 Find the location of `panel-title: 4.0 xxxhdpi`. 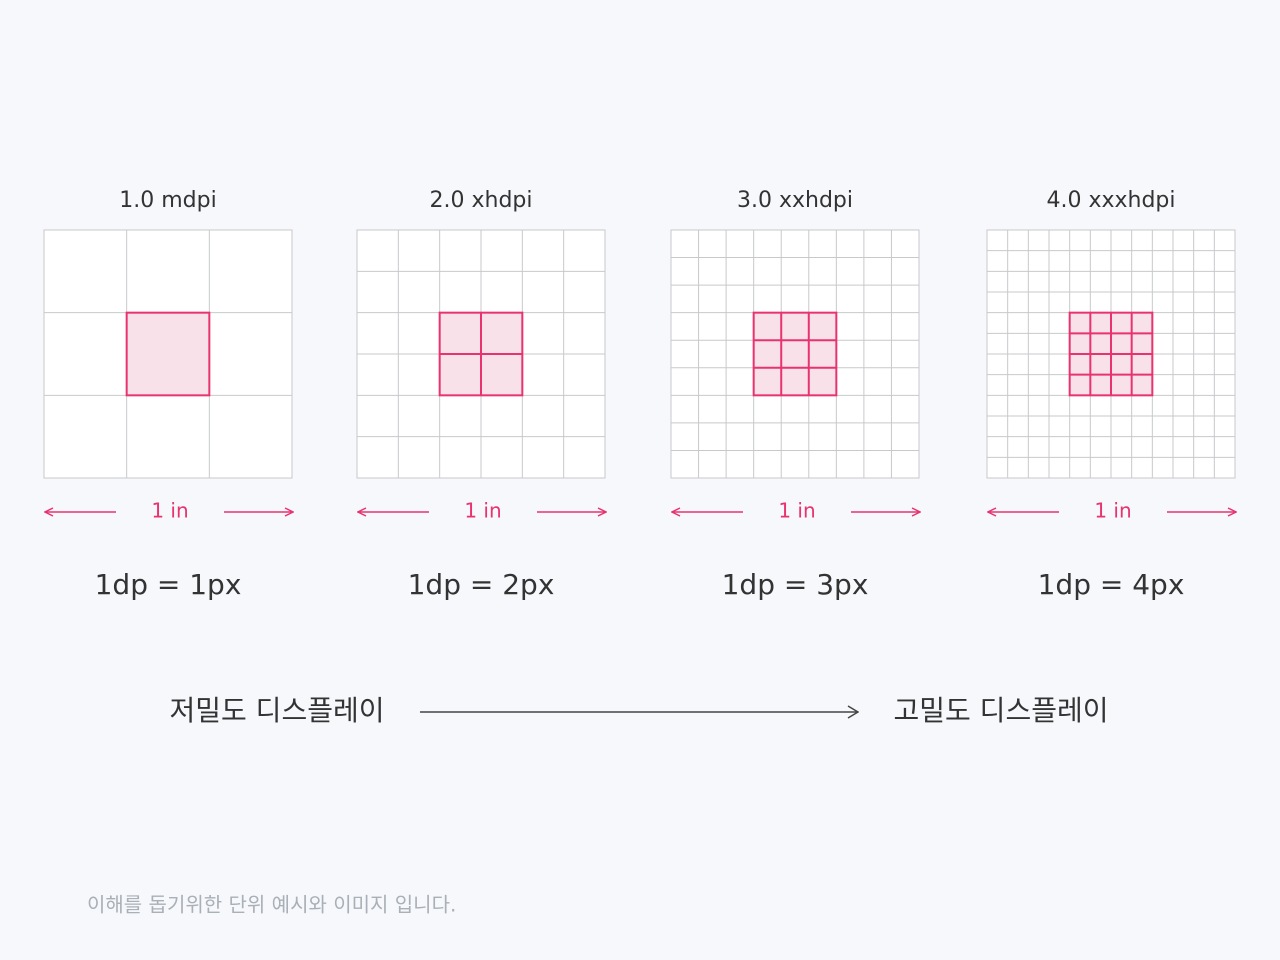

panel-title: 4.0 xxxhdpi is located at coordinates (1110, 200).